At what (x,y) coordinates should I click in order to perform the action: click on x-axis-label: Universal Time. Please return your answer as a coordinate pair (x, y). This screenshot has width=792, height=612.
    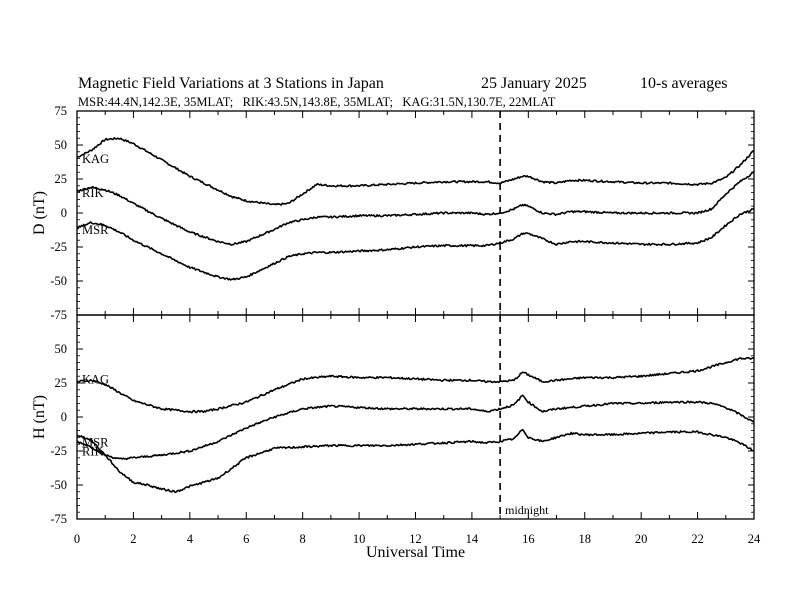
    Looking at the image, I should click on (415, 552).